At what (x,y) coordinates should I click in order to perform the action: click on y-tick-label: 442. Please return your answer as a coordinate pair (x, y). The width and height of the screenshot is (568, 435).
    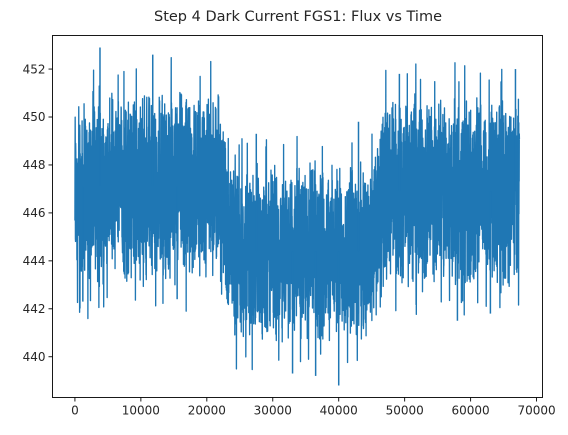
    Looking at the image, I should click on (34, 309).